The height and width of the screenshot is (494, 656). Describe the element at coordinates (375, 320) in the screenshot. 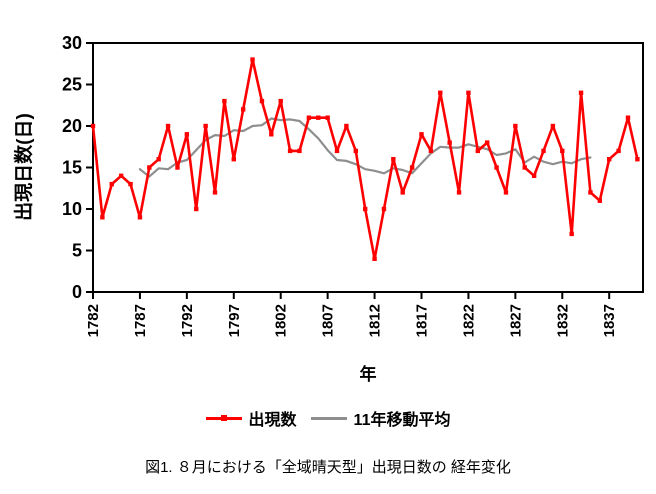

I see `x-tick-label: 1812` at that location.